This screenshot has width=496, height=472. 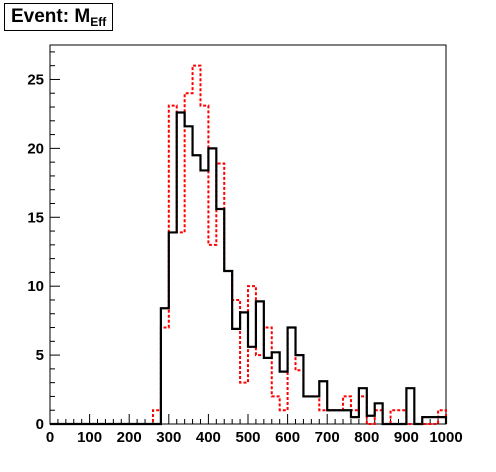 I want to click on y-tick-label-0: 0, so click(x=40, y=424).